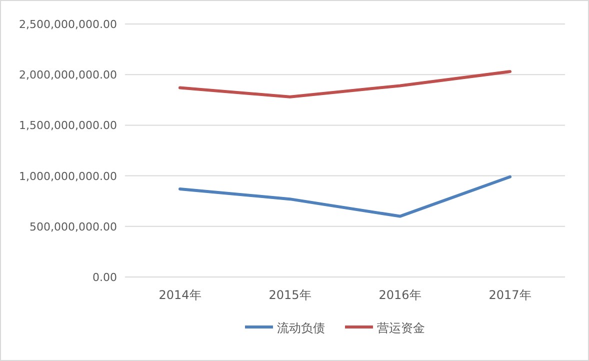 Image resolution: width=589 pixels, height=361 pixels. What do you see at coordinates (68, 125) in the screenshot?
I see `y-tick-label: 1,500,000,000.00` at bounding box center [68, 125].